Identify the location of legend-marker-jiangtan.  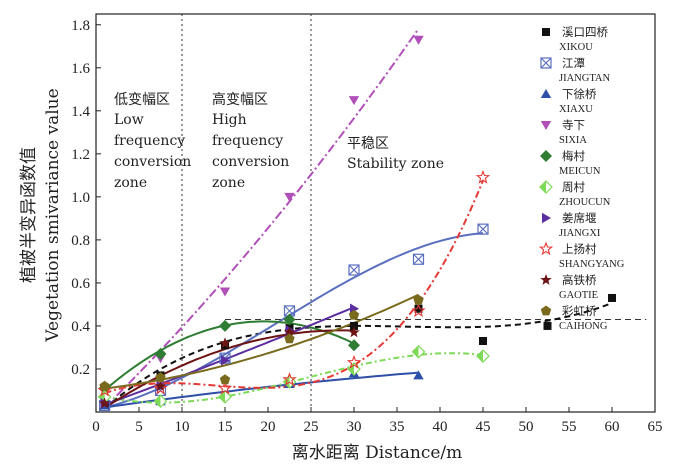
(546, 63).